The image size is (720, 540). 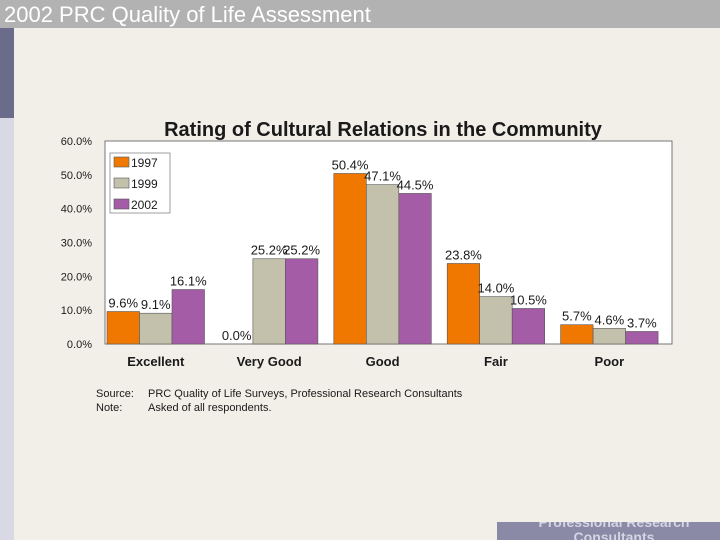 What do you see at coordinates (76, 277) in the screenshot?
I see `y-tick-label: 20.0%` at bounding box center [76, 277].